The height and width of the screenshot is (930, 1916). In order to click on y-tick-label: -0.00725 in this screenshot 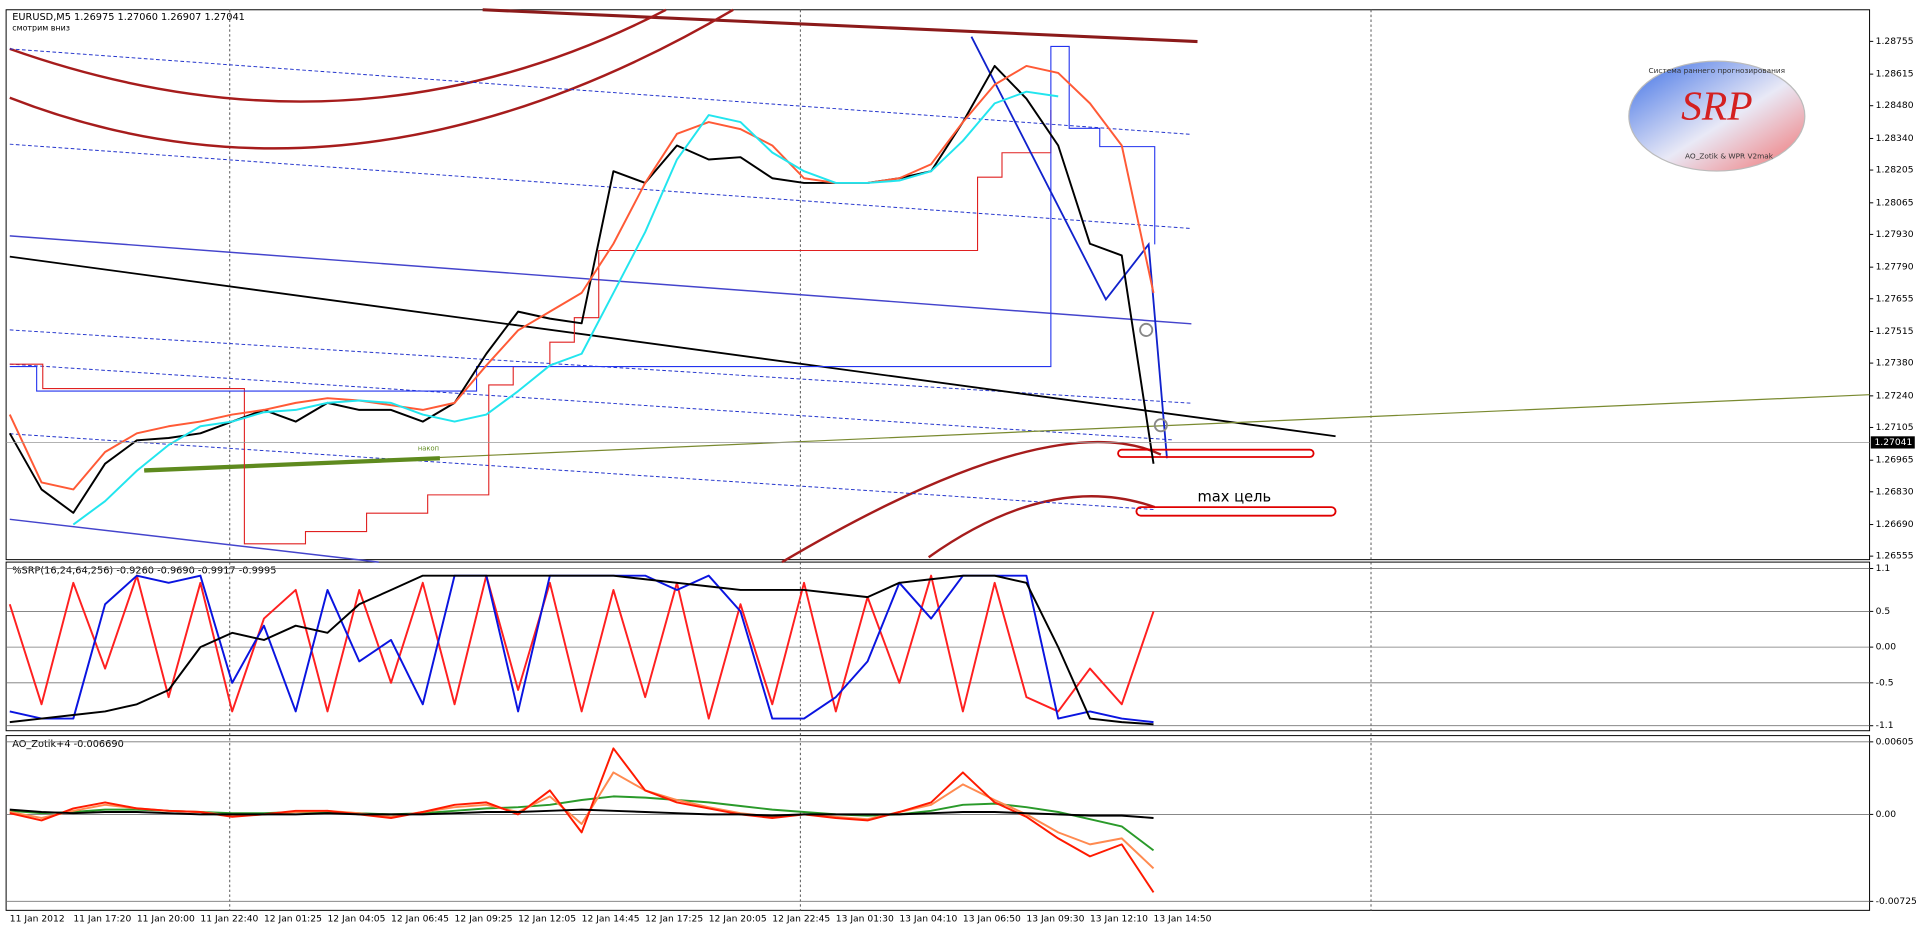, I will do `click(1896, 901)`.